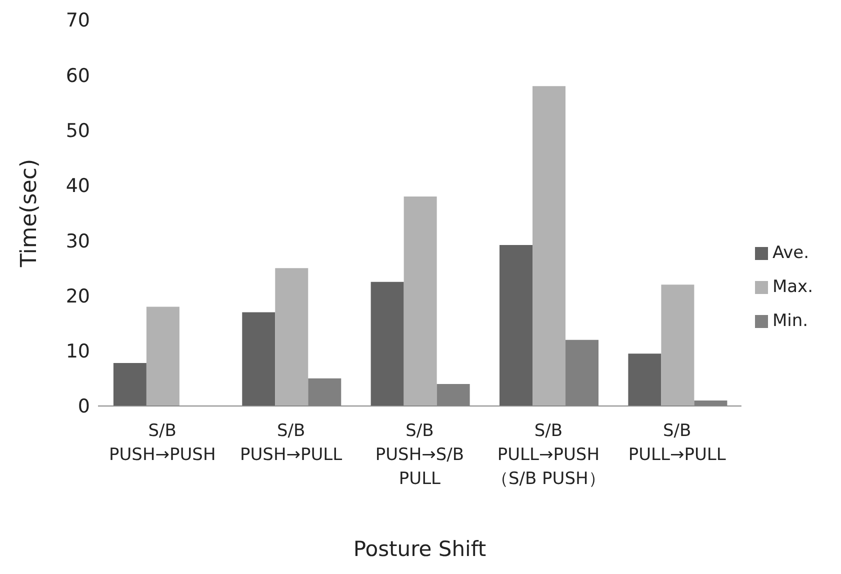 The height and width of the screenshot is (574, 841). Describe the element at coordinates (419, 549) in the screenshot. I see `x-axis-title: Posture Shift` at that location.